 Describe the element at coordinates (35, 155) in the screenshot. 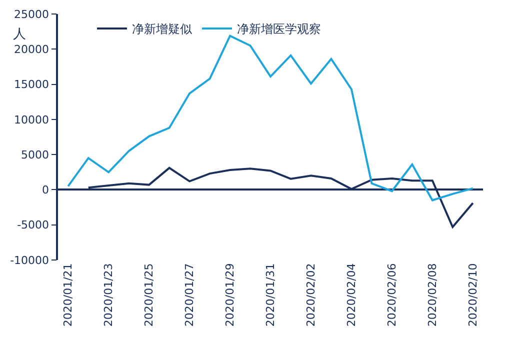

I see `y-tick-label: 5000` at that location.